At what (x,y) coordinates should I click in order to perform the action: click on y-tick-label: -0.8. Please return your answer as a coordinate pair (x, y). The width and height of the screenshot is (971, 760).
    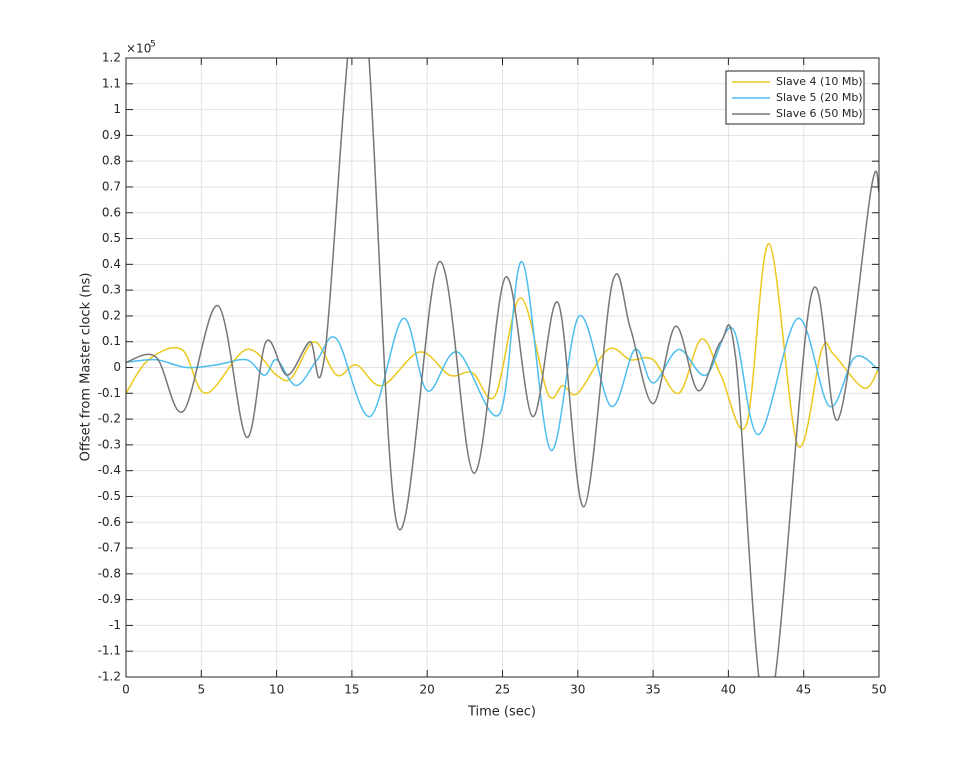
    Looking at the image, I should click on (109, 573).